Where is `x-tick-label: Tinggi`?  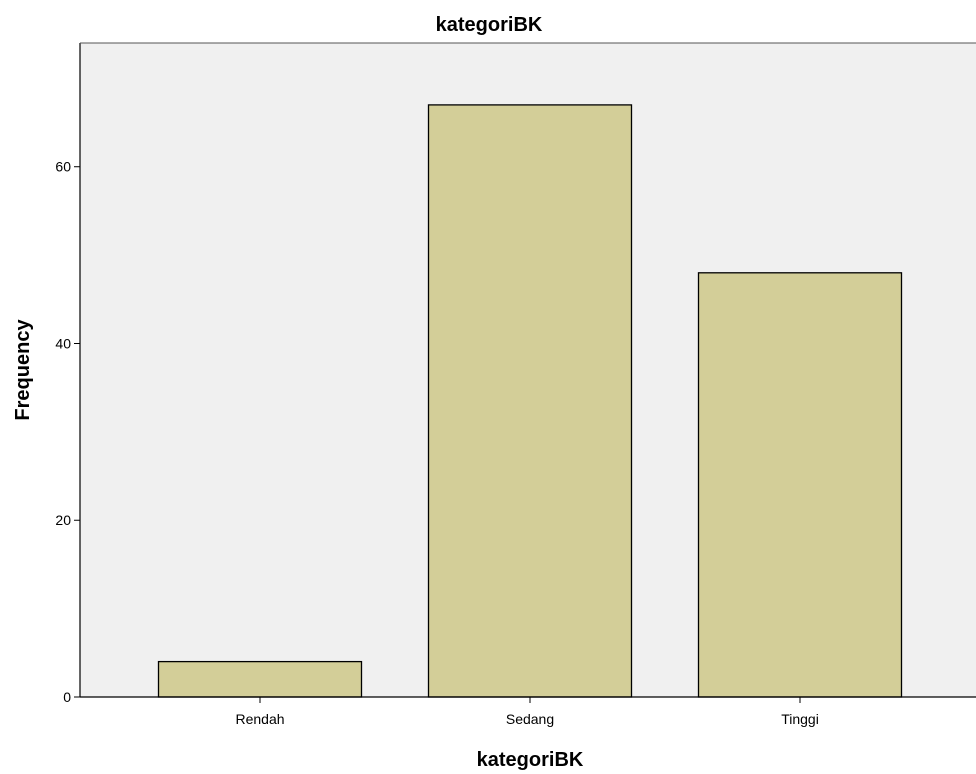 x-tick-label: Tinggi is located at coordinates (800, 719).